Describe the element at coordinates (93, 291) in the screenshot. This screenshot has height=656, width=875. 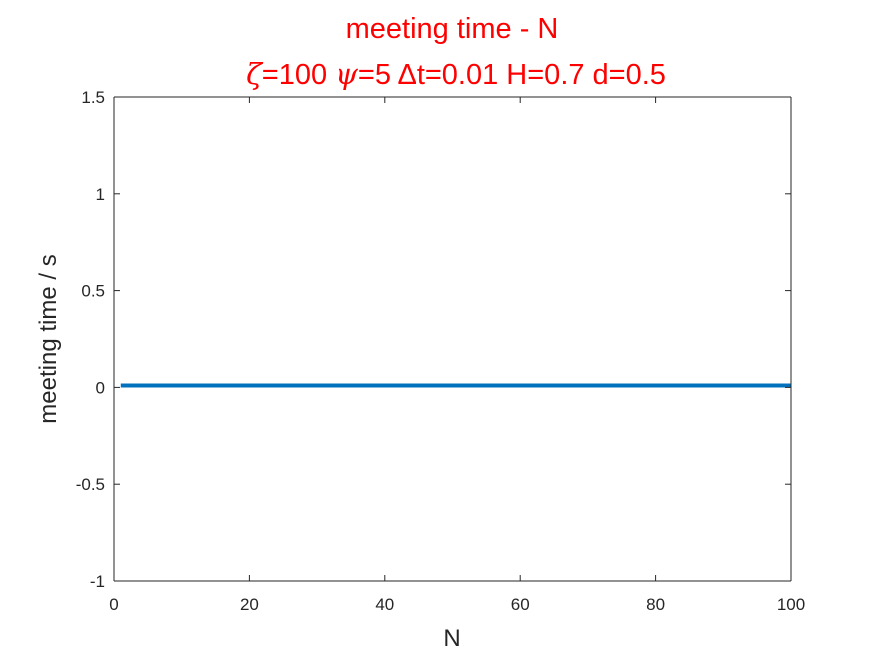
I see `y-tick-label: 0.5` at that location.